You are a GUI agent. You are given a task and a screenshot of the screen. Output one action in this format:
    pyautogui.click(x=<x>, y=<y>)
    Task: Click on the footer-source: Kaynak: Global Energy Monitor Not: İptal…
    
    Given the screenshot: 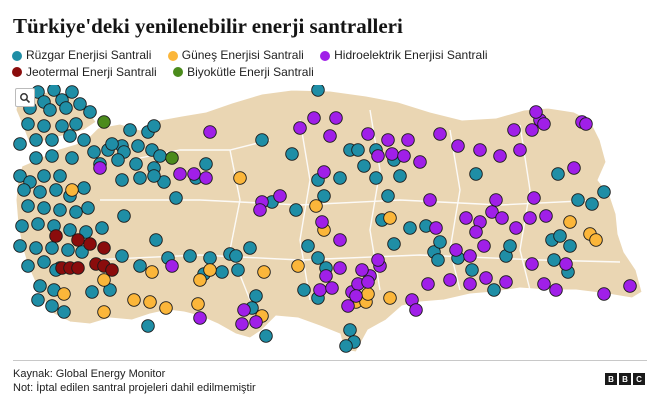 What is the action you would take?
    pyautogui.click(x=134, y=381)
    